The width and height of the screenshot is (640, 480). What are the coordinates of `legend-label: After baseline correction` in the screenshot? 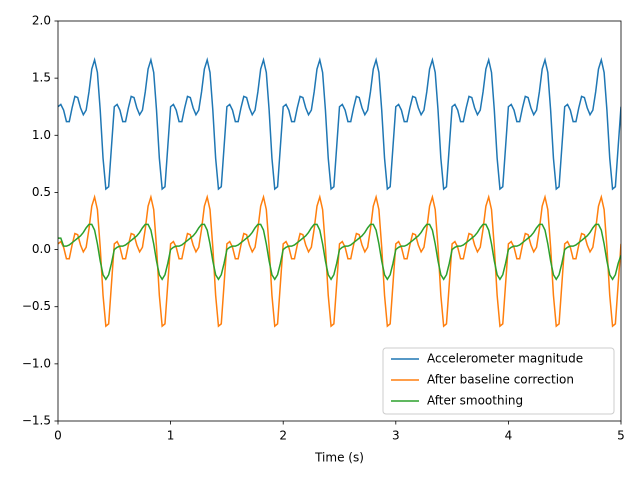 It's located at (500, 380).